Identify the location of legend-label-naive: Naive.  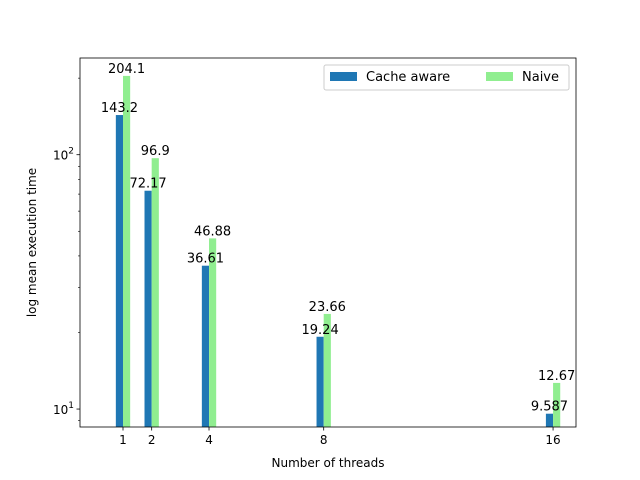
(540, 77).